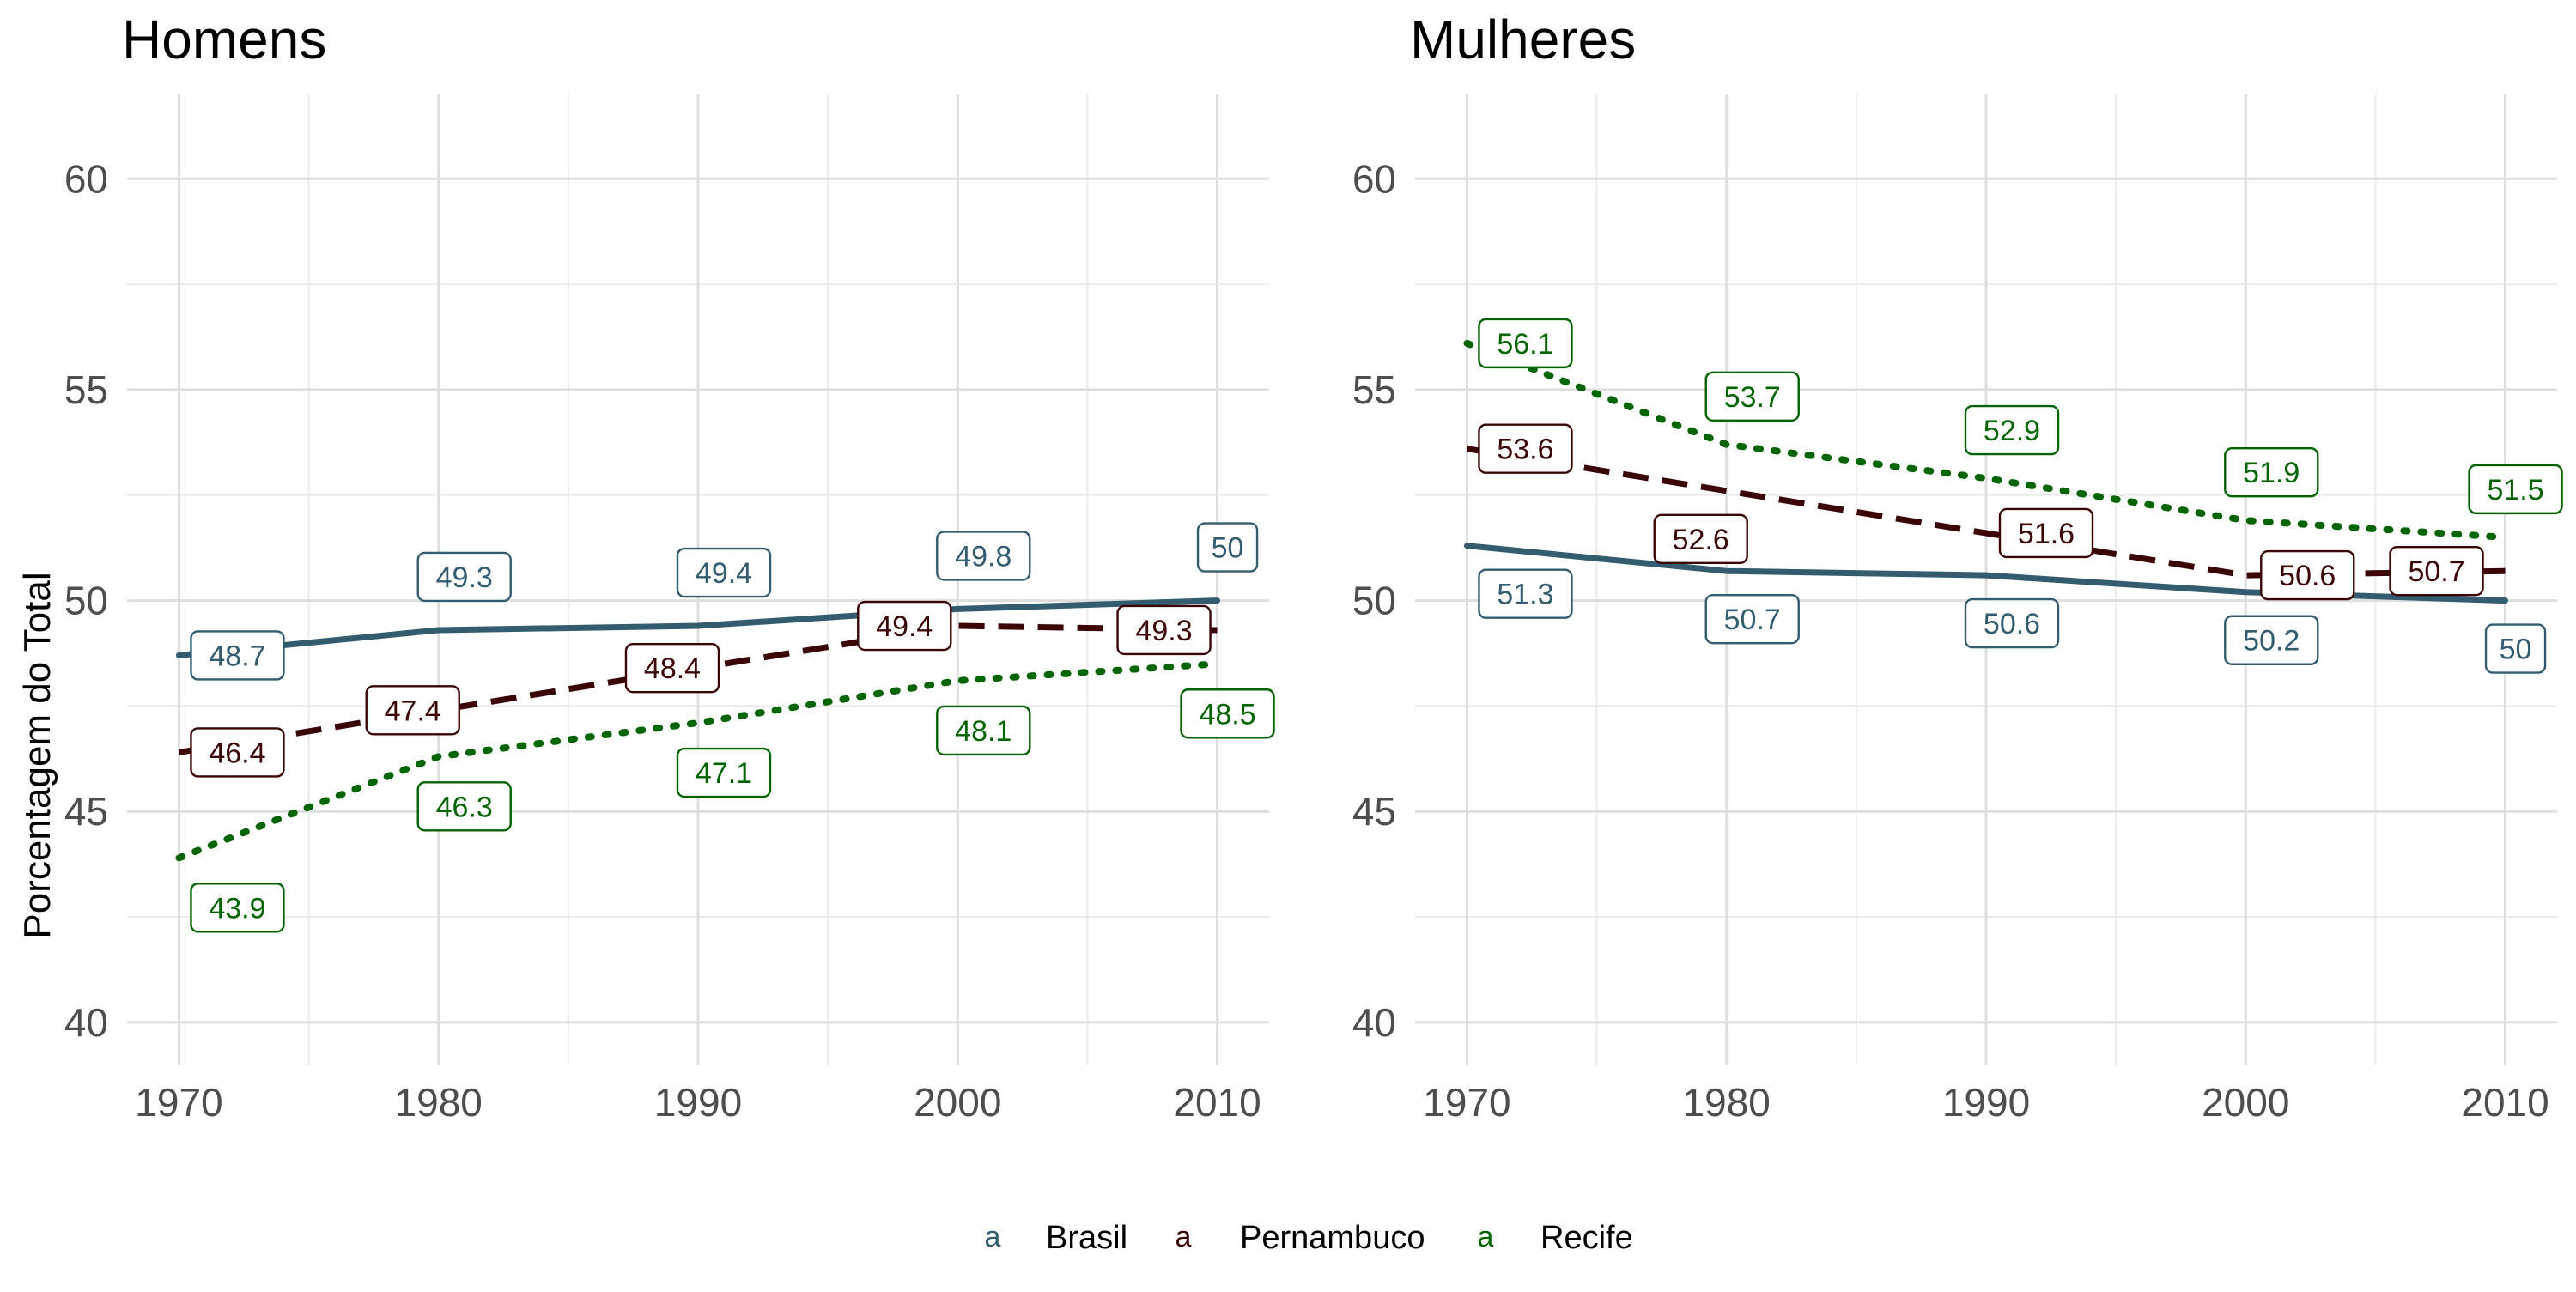 The height and width of the screenshot is (1292, 2576). What do you see at coordinates (698, 627) in the screenshot?
I see `series-line-brasil` at bounding box center [698, 627].